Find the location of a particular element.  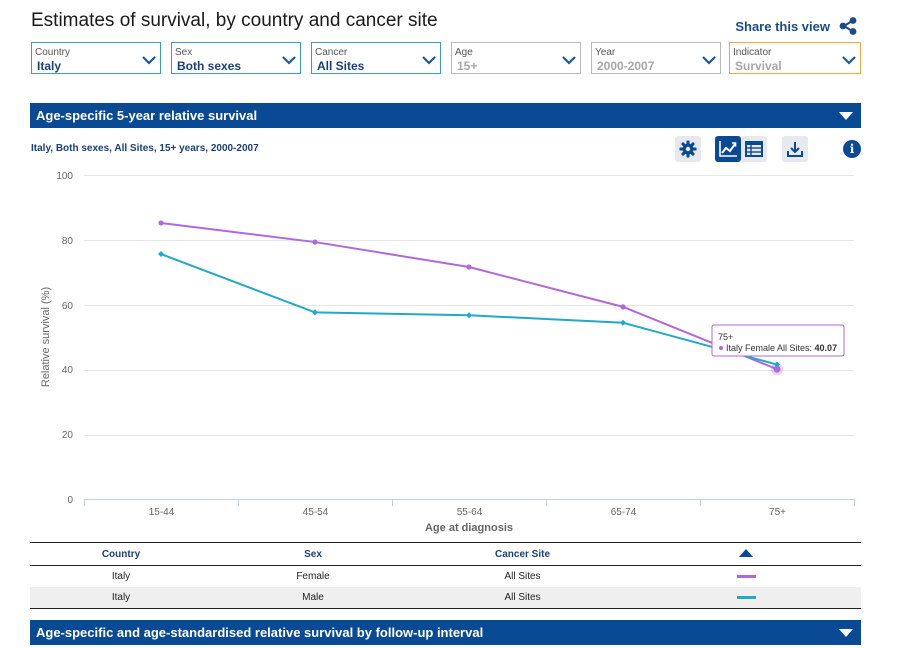

line-chart-icon is located at coordinates (728, 149).